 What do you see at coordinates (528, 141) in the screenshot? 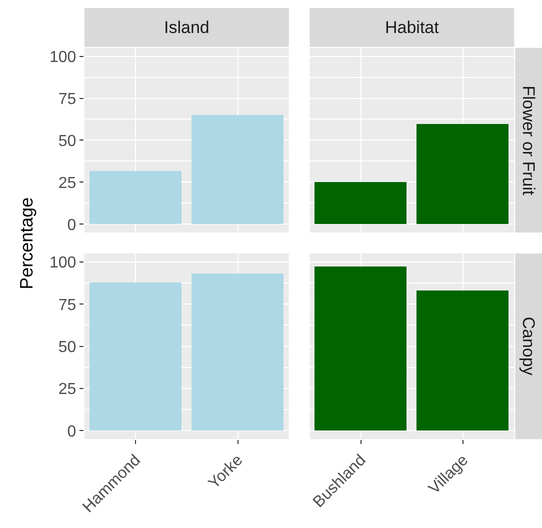
I see `text: Flower or Fruit` at bounding box center [528, 141].